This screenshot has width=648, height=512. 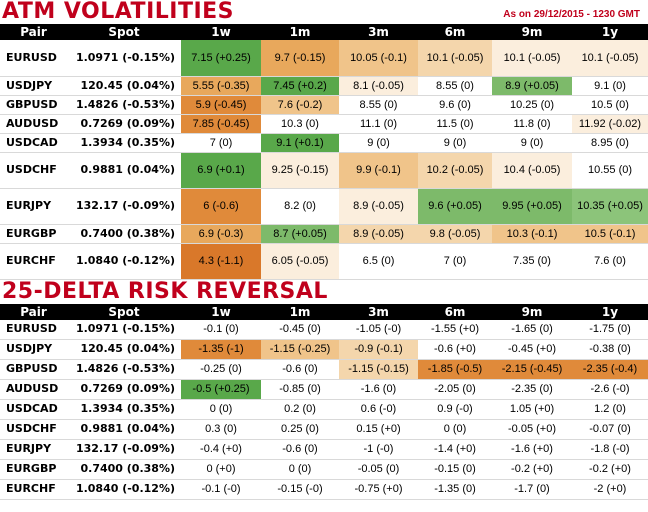 What do you see at coordinates (300, 86) in the screenshot?
I see `value-cell-1m: 7.45 (+0.2)` at bounding box center [300, 86].